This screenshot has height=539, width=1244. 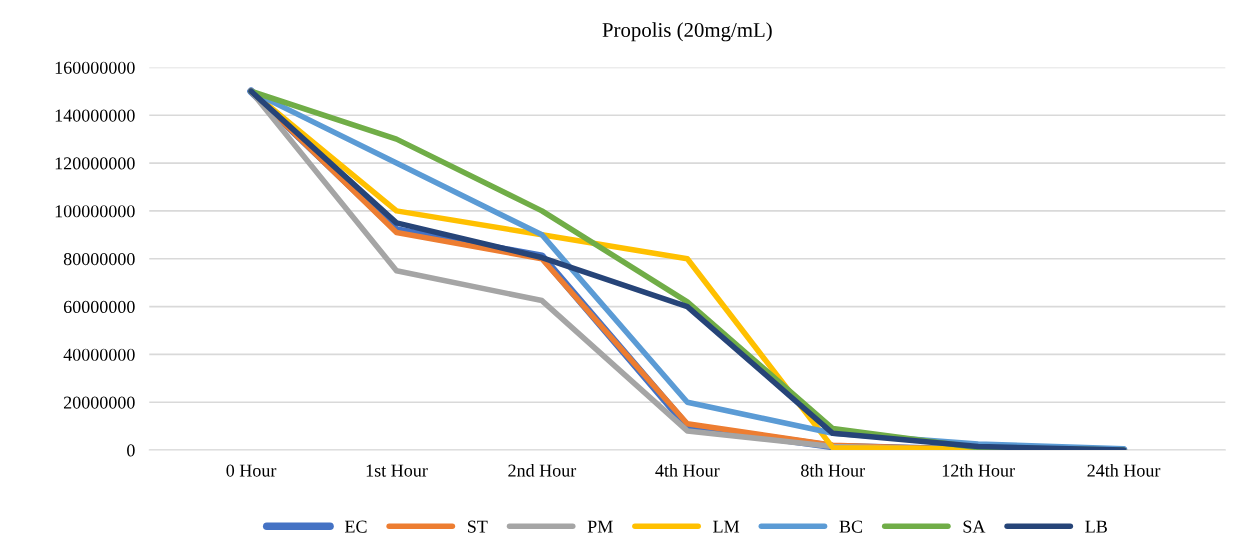 I want to click on y-tick-label: 60000000, so click(x=99, y=306).